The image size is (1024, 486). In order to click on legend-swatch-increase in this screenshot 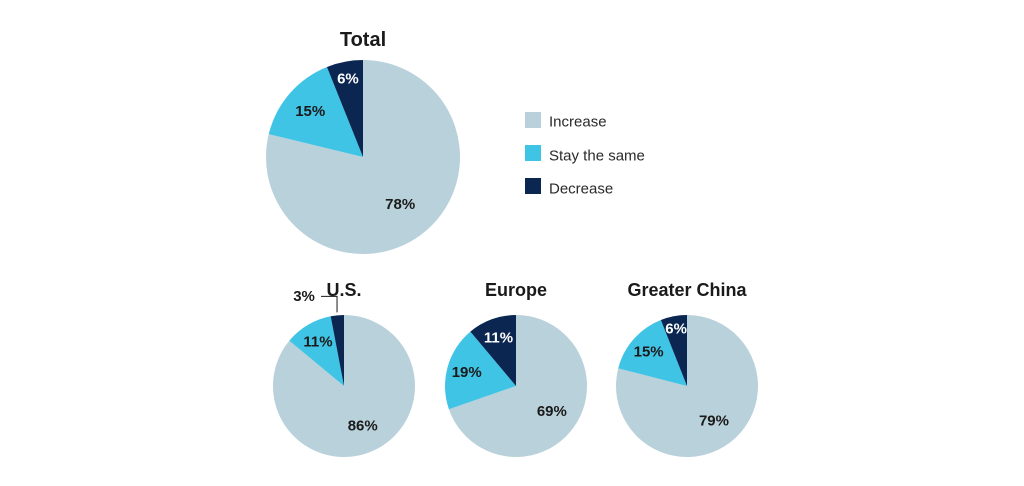, I will do `click(533, 120)`.